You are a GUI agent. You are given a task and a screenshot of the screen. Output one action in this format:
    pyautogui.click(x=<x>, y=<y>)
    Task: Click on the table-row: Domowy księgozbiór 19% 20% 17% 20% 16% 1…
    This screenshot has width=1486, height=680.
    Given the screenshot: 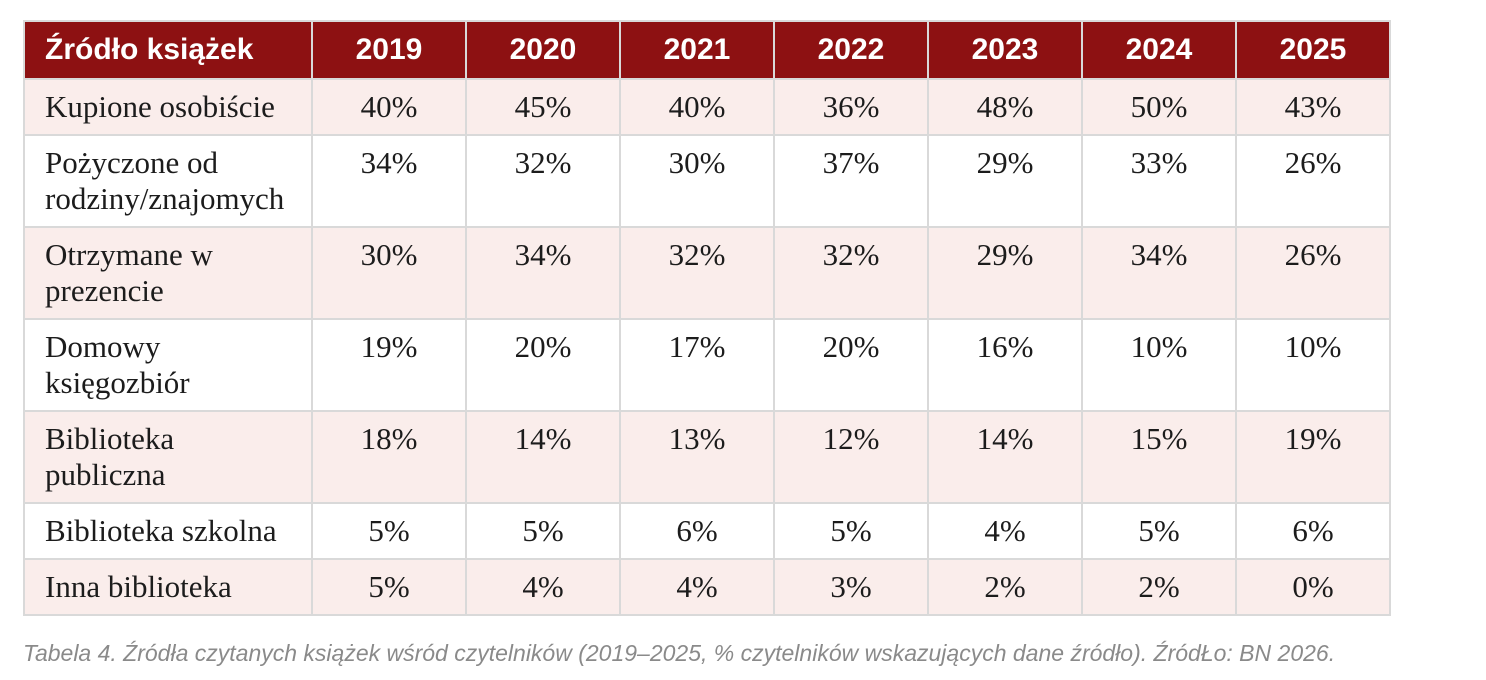 What is the action you would take?
    pyautogui.click(x=707, y=365)
    